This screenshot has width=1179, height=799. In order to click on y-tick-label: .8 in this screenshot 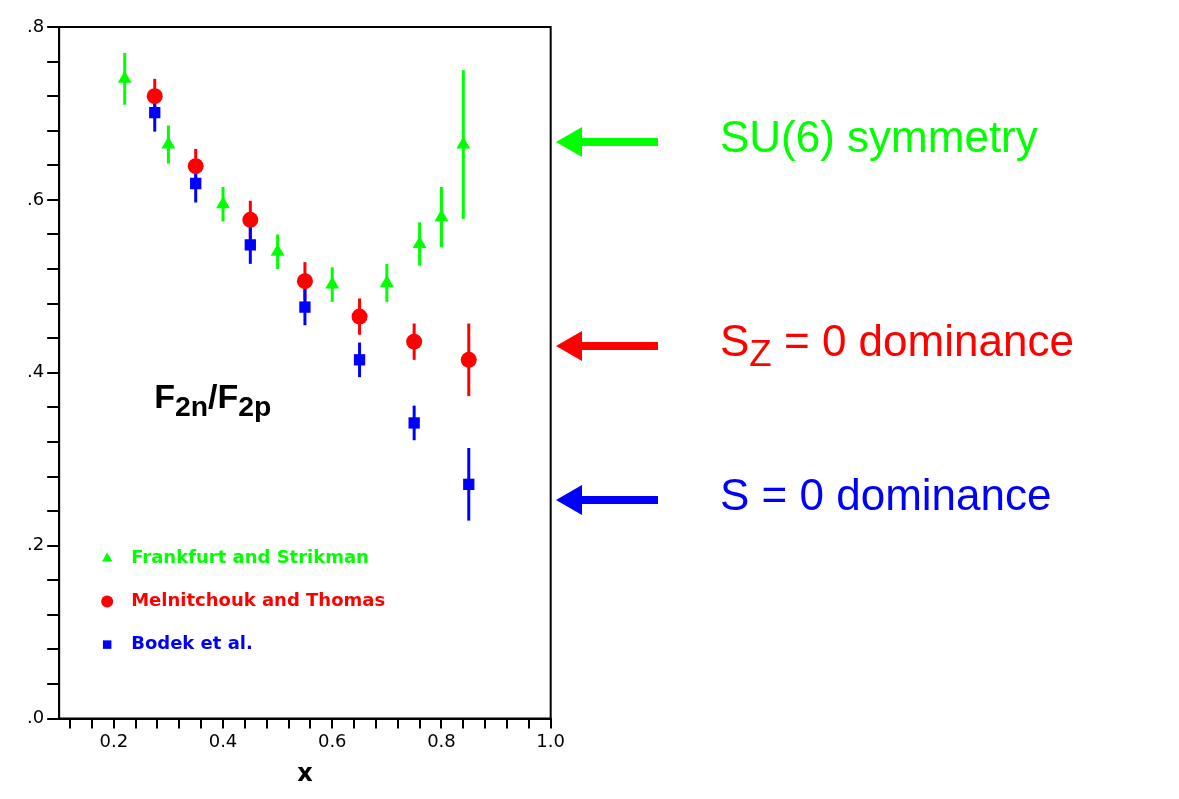, I will do `click(35, 25)`.